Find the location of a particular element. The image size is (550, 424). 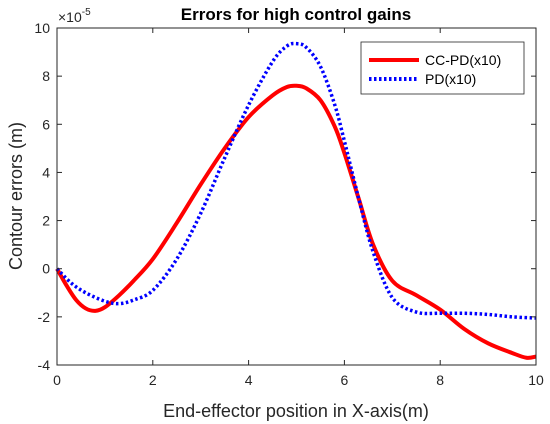

y-axis-label: Contour errors (m) is located at coordinates (16, 196).